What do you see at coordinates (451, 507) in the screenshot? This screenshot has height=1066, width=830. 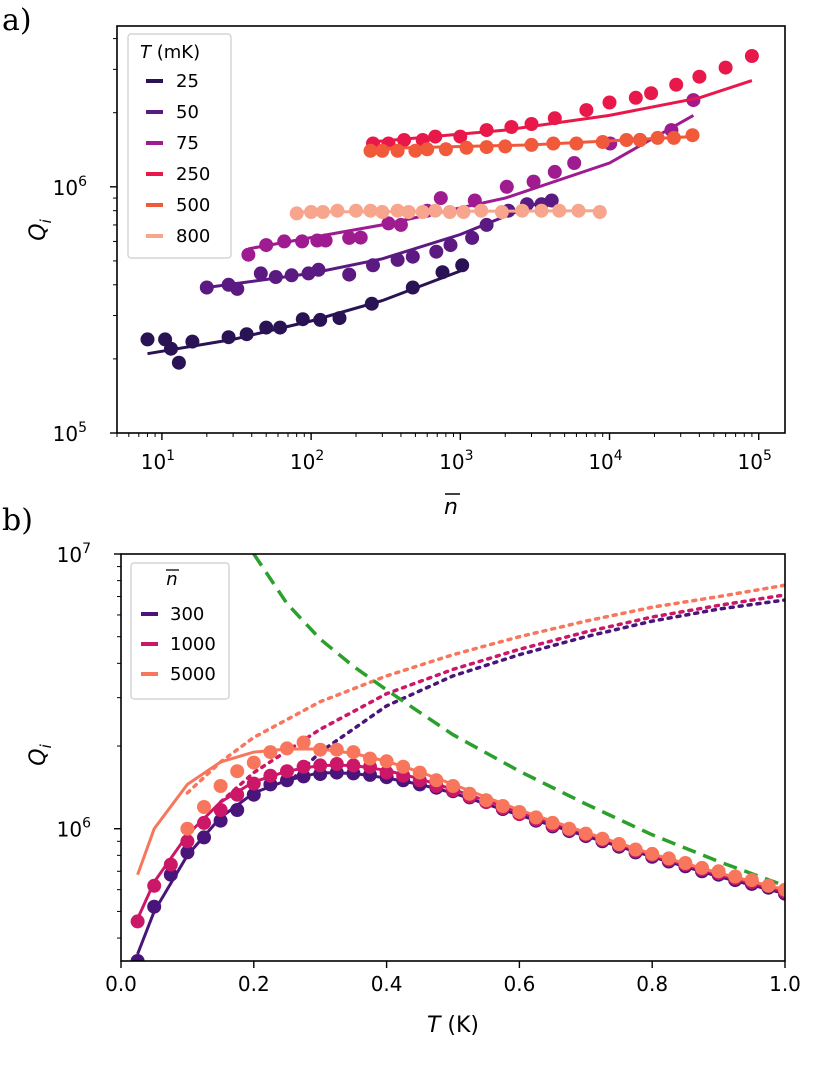 I see `panel-a-xlabel: n` at bounding box center [451, 507].